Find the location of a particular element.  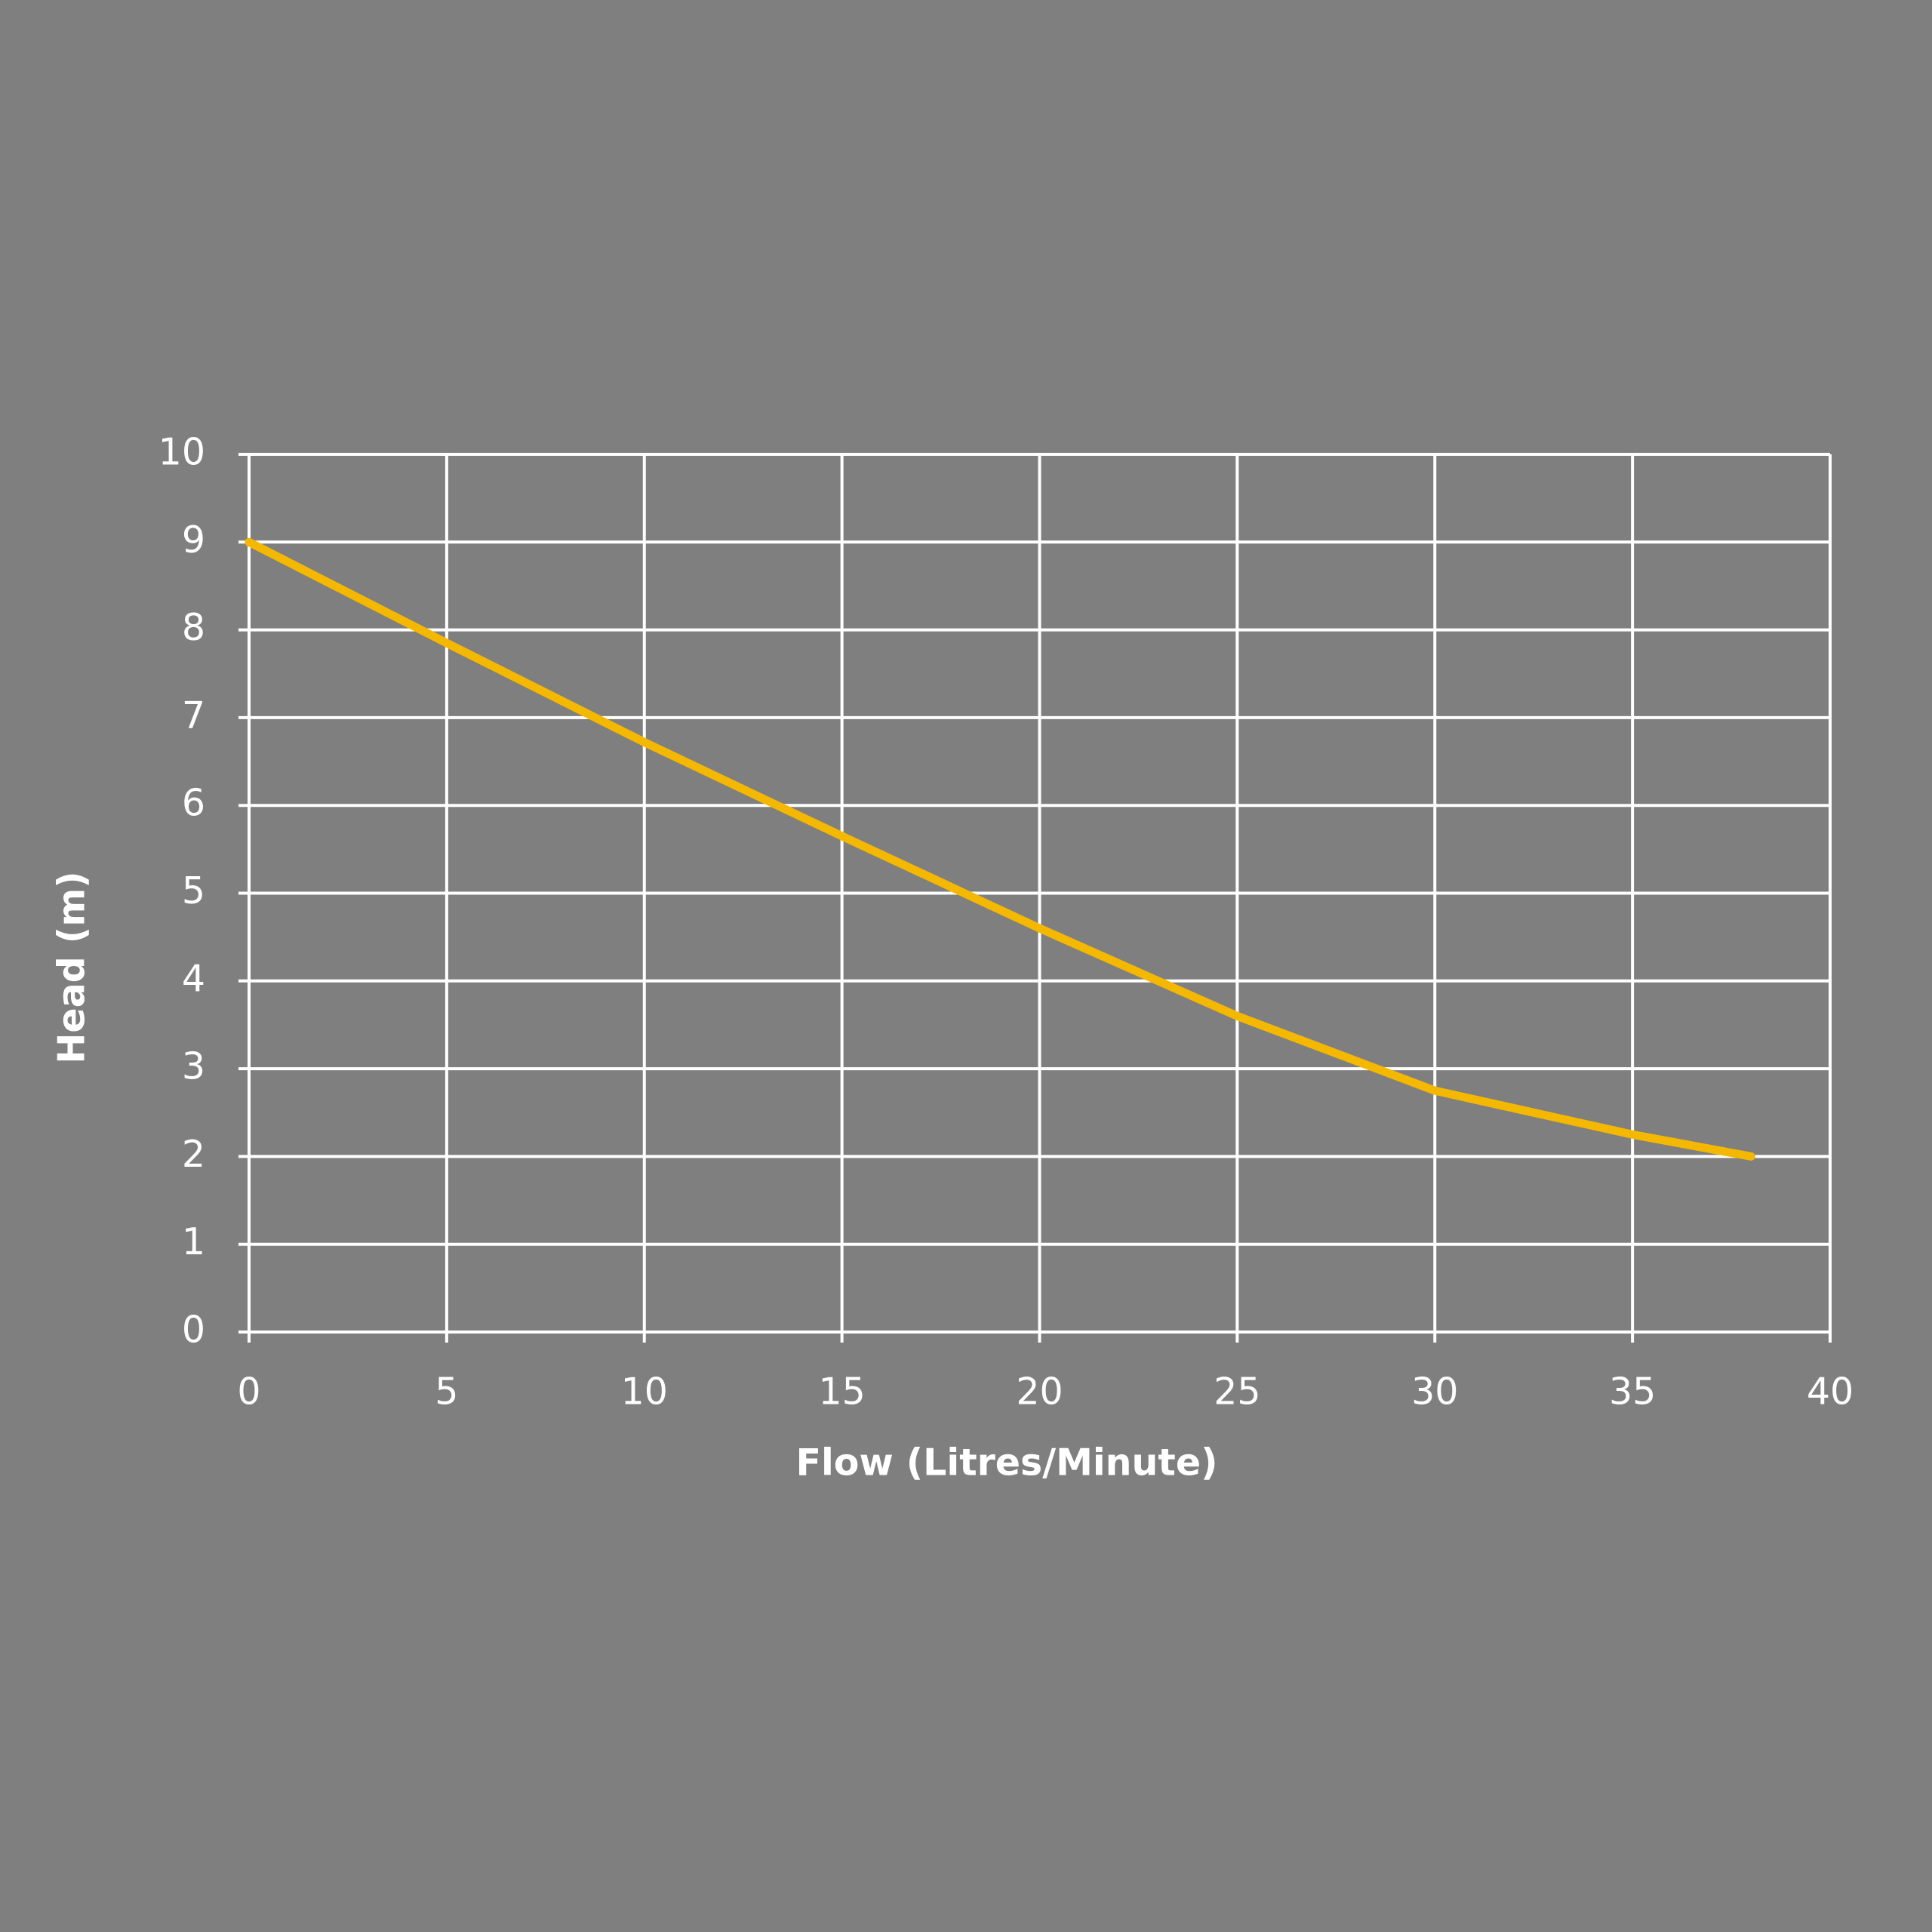

x-tick-label: 0 is located at coordinates (248, 1392).